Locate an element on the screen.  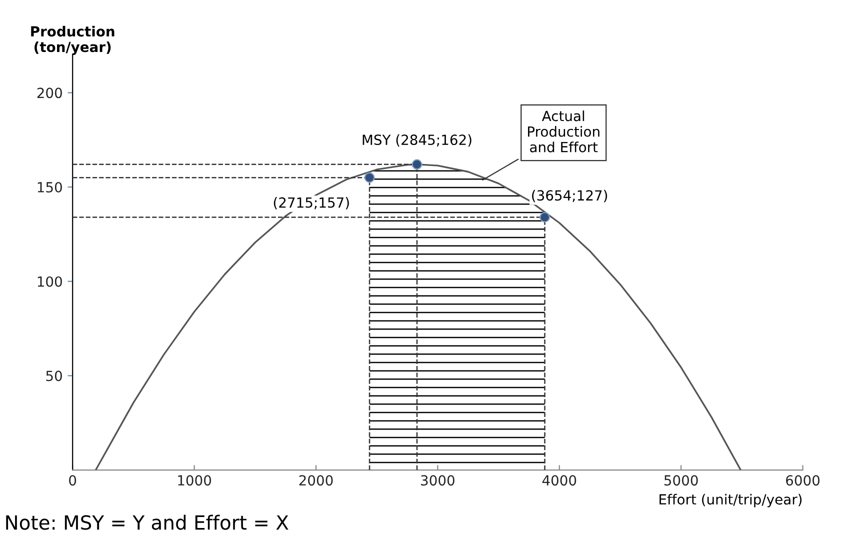
y-axis-title: Production (ton/year) is located at coordinates (72, 40).